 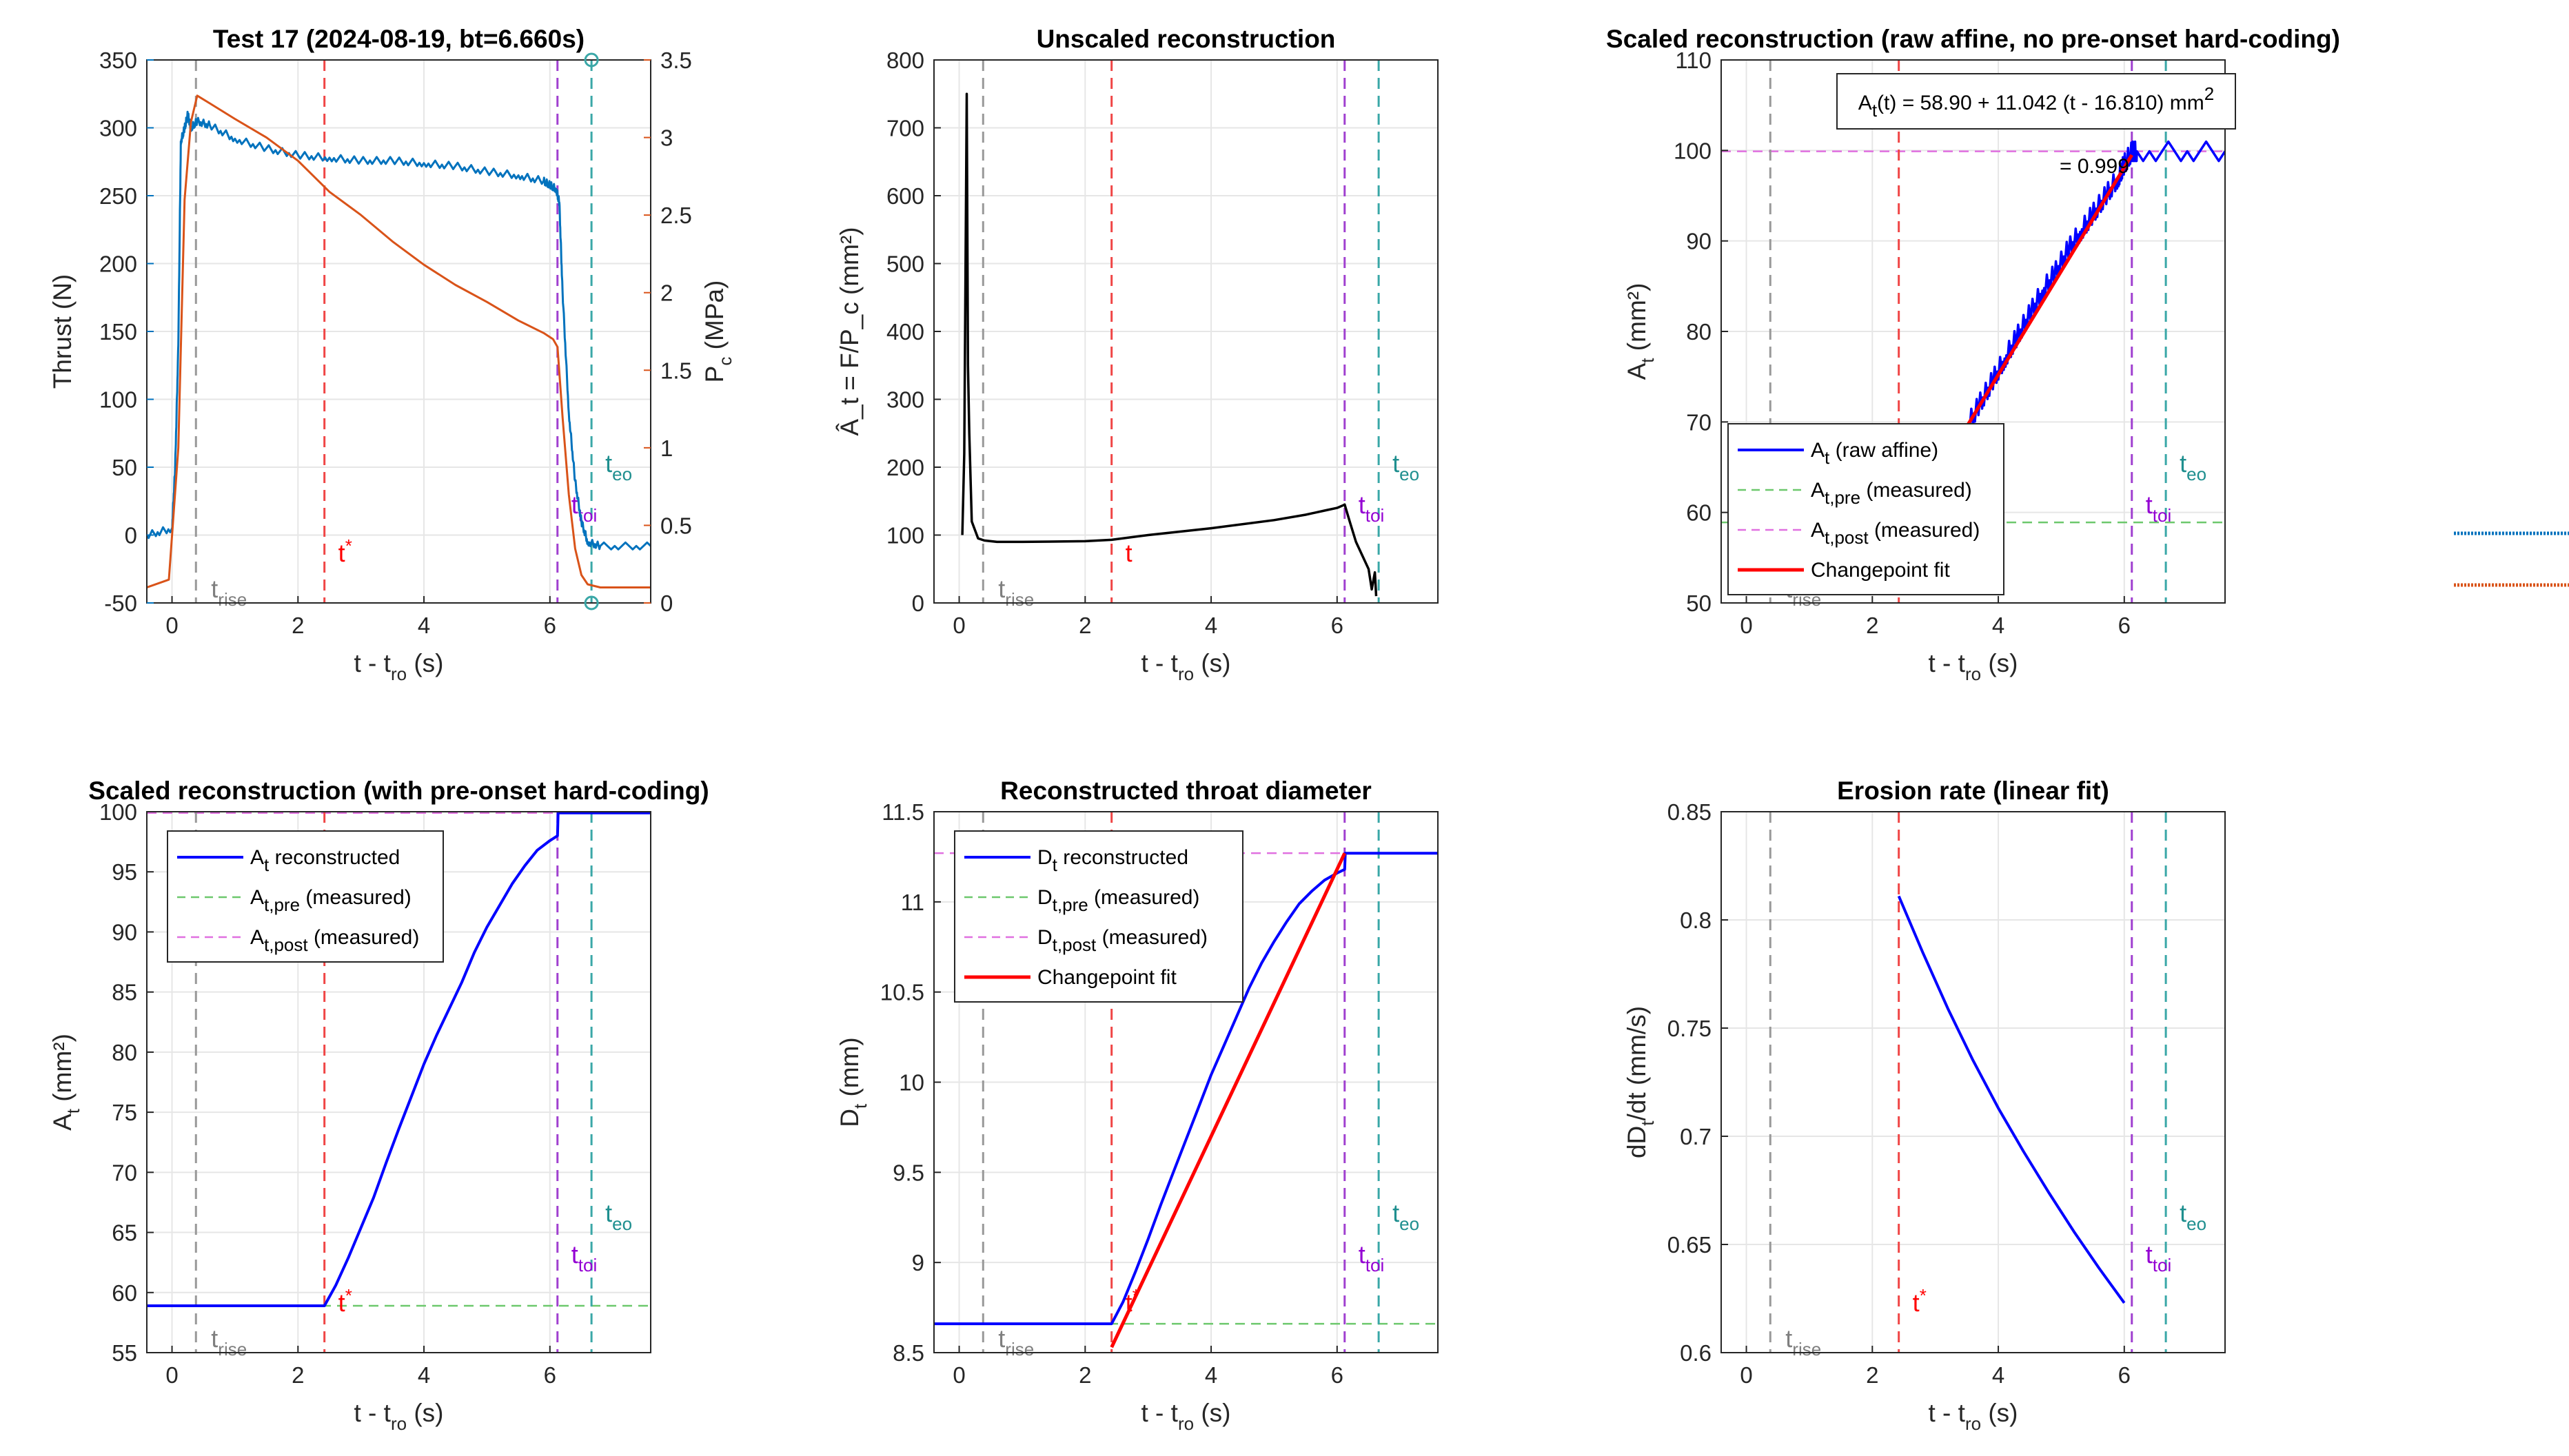 I want to click on annotation-box, so click(x=2036, y=101).